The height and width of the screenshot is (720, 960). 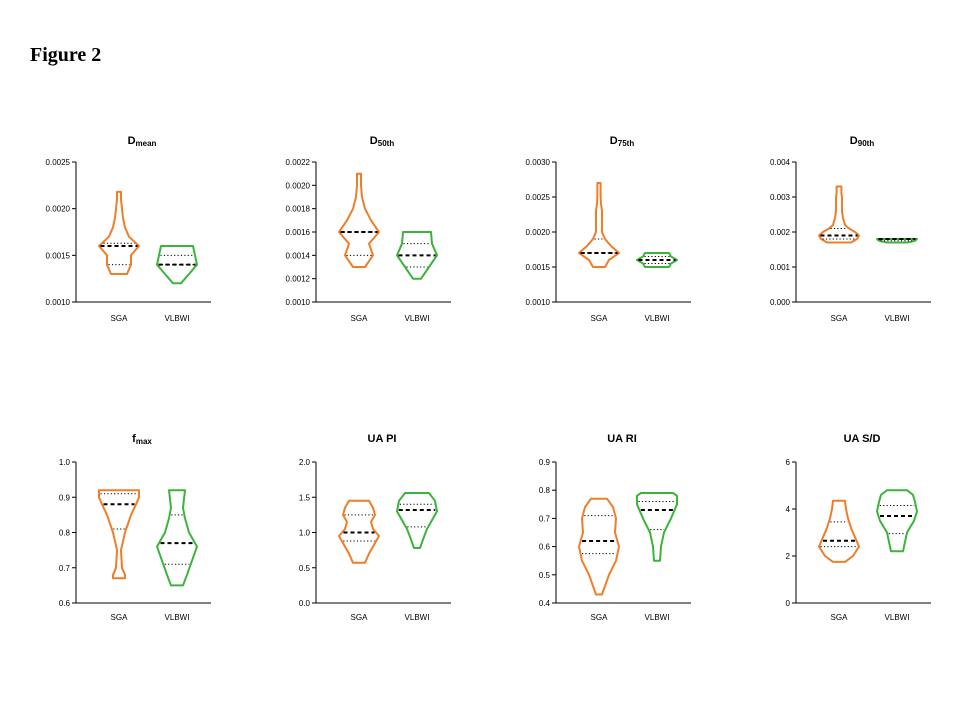 I want to click on chart-panel-8: UA S/D 0 2 4 6 SGA VLBWI, so click(x=858, y=527).